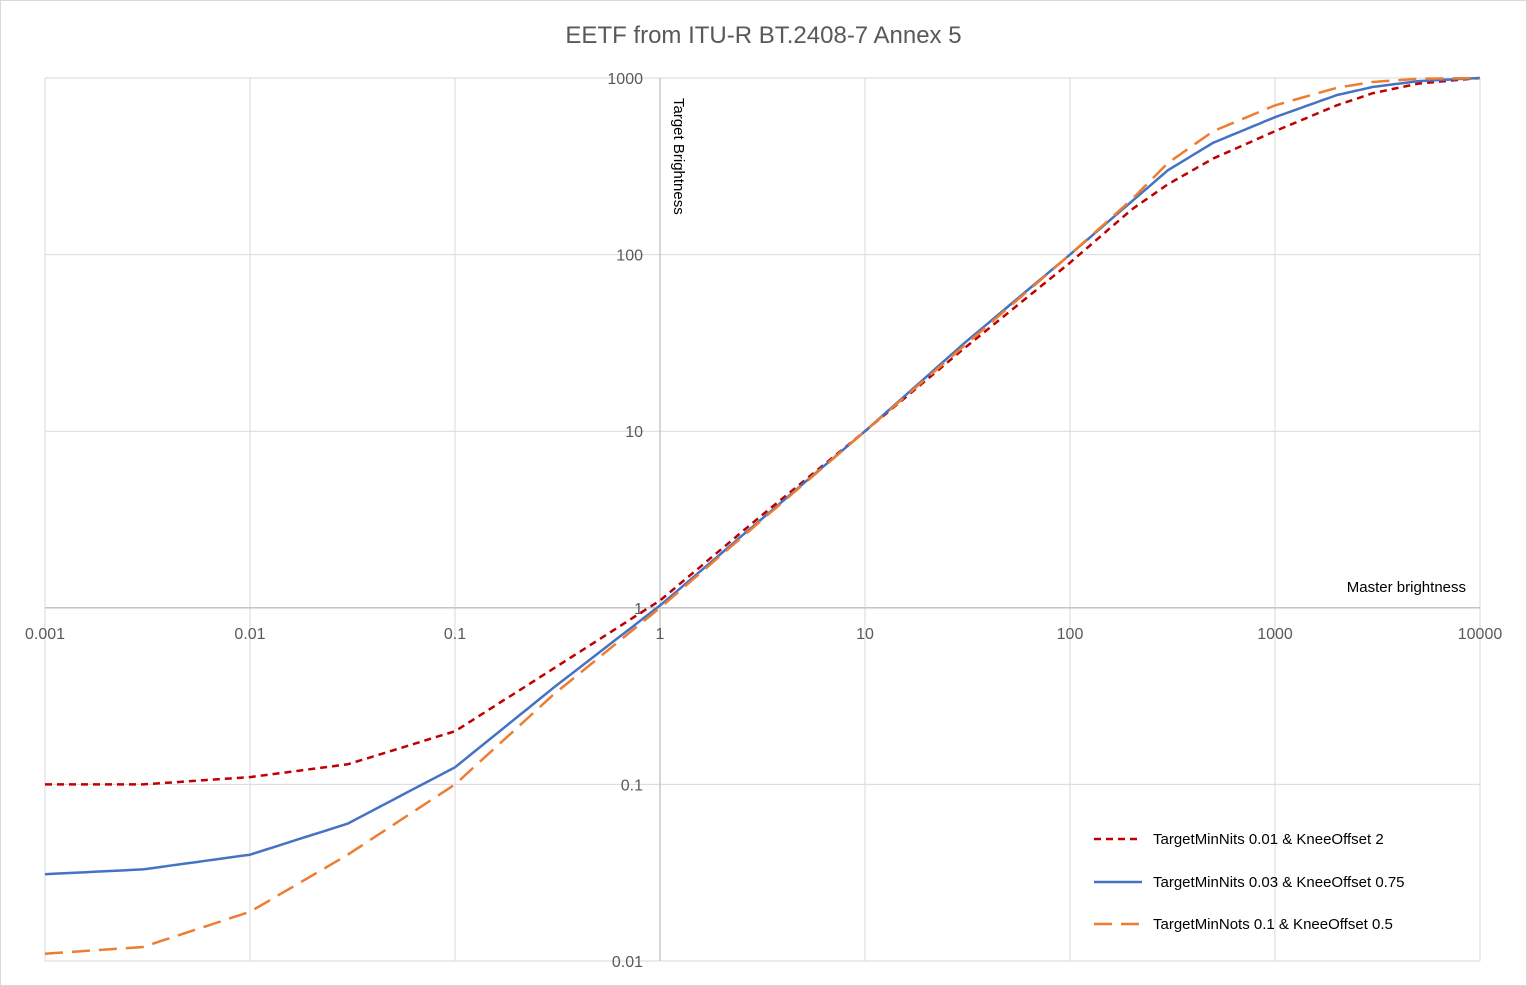  Describe the element at coordinates (249, 634) in the screenshot. I see `x-tick-label: 0.01` at that location.